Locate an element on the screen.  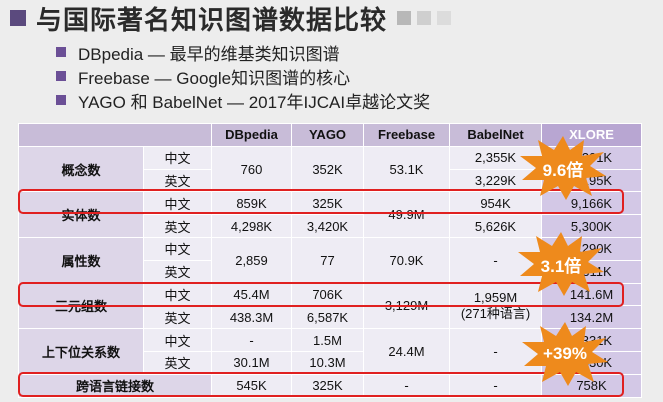
burst-label: 3.1倍 is located at coordinates (561, 266).